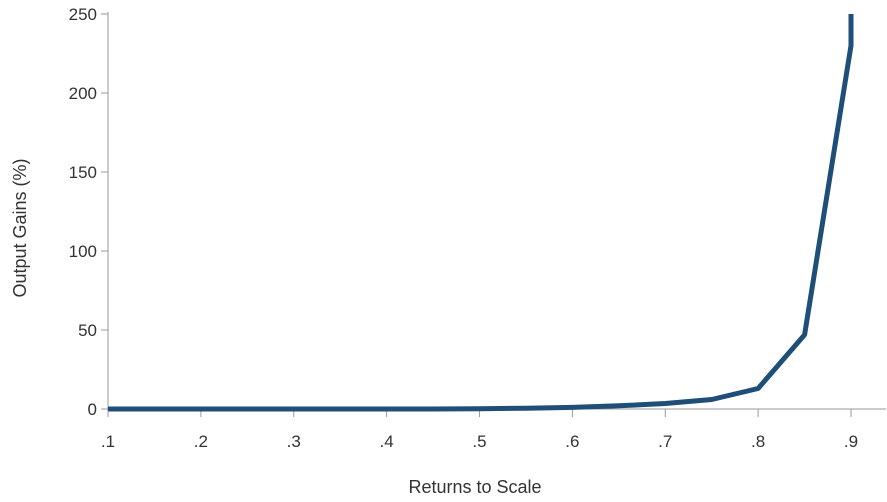 Image resolution: width=887 pixels, height=502 pixels. What do you see at coordinates (83, 93) in the screenshot?
I see `y-tick-label: 200` at bounding box center [83, 93].